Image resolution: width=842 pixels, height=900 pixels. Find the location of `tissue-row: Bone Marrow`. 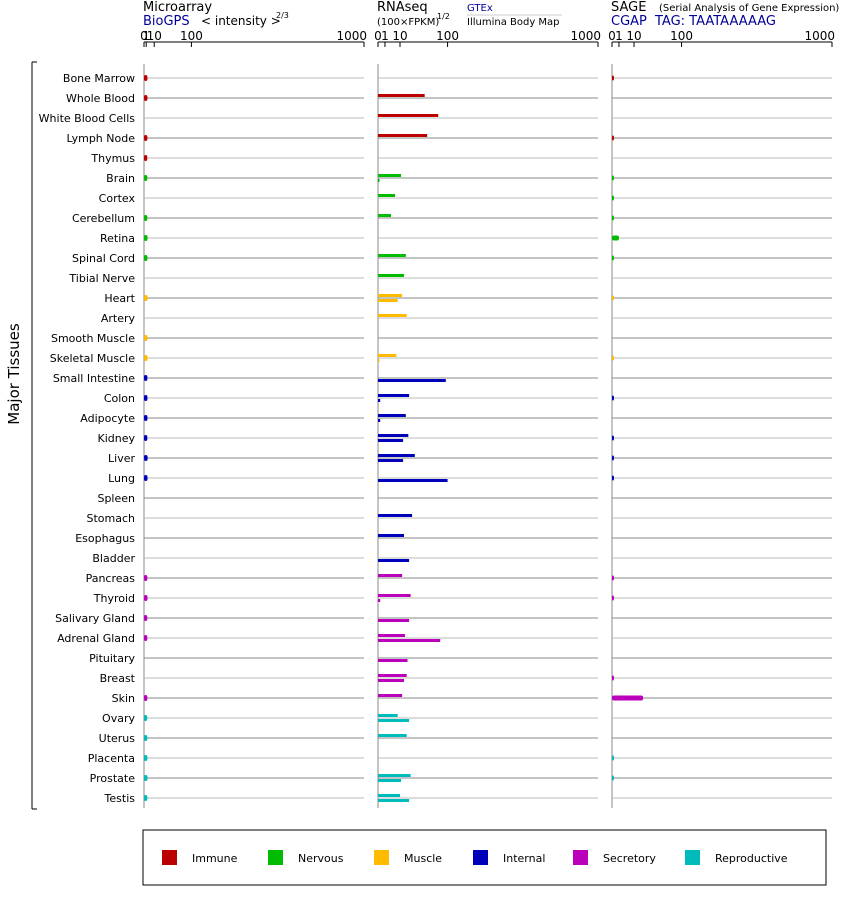

tissue-row: Bone Marrow is located at coordinates (447, 78).